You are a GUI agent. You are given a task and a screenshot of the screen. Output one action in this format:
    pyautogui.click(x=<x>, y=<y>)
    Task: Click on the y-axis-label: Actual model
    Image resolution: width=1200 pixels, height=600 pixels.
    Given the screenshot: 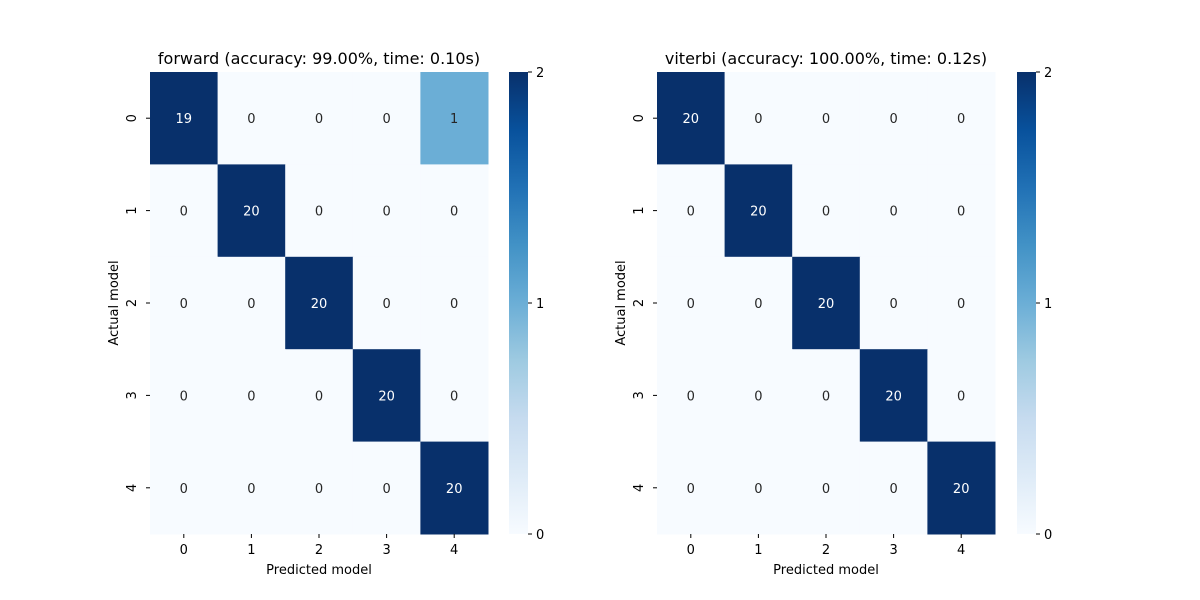 What is the action you would take?
    pyautogui.click(x=114, y=302)
    